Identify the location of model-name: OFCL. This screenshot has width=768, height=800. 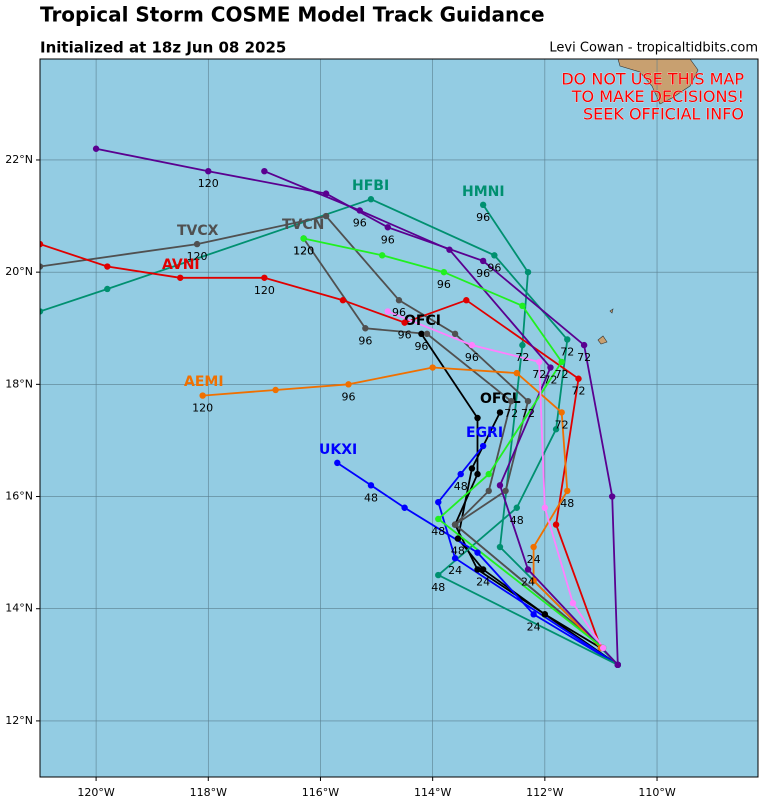
(500, 399).